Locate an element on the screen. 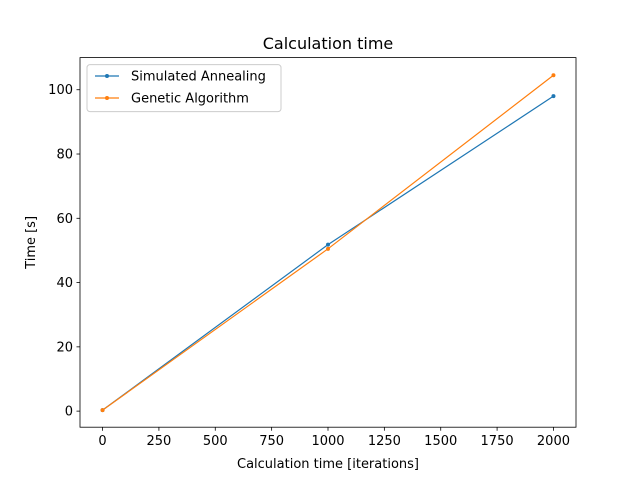 The image size is (640, 480). x-tick-label: 750 is located at coordinates (271, 441).